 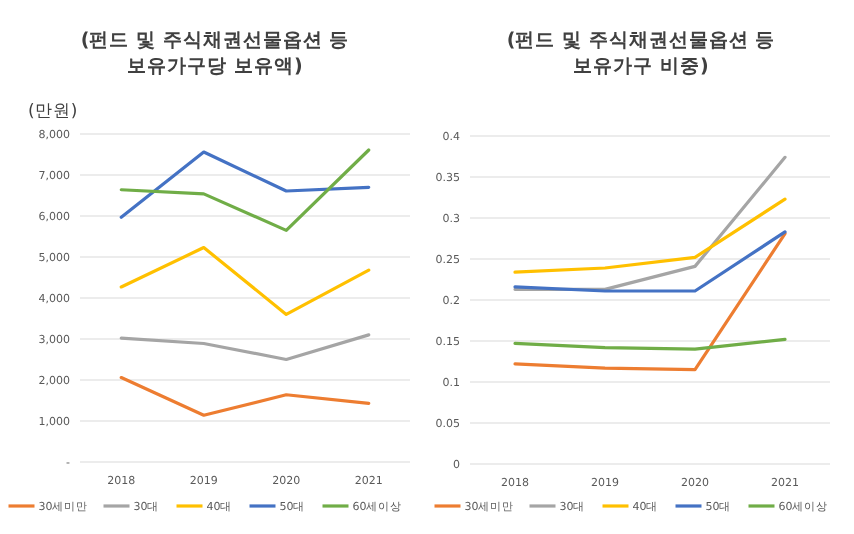 What do you see at coordinates (53, 112) in the screenshot?
I see `y-axis-title: (만원)` at bounding box center [53, 112].